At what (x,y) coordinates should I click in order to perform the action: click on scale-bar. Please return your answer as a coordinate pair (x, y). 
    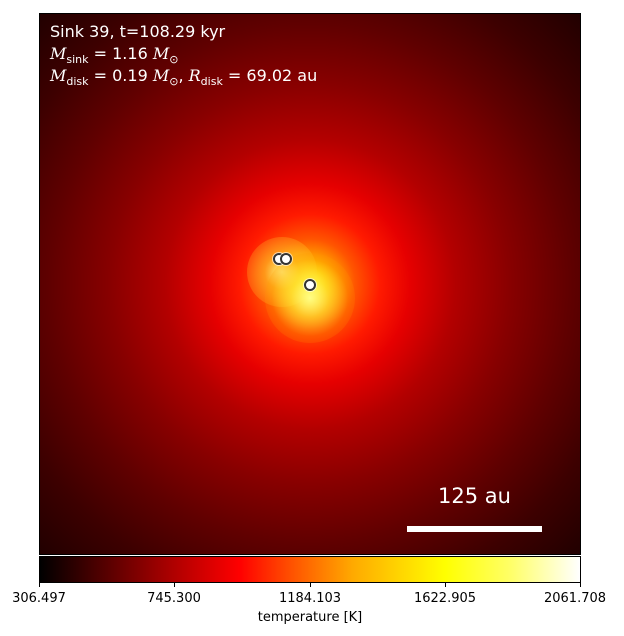
    Looking at the image, I should click on (474, 529).